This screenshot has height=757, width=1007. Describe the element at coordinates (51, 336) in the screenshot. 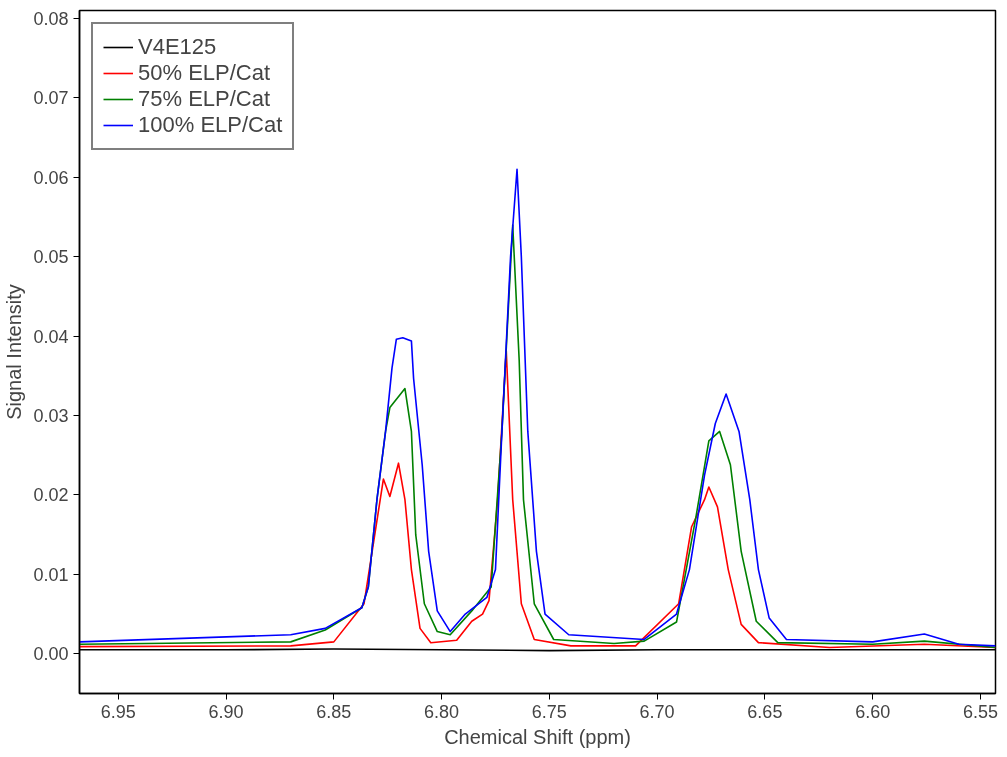

I see `y-tick-label: 0.04` at that location.